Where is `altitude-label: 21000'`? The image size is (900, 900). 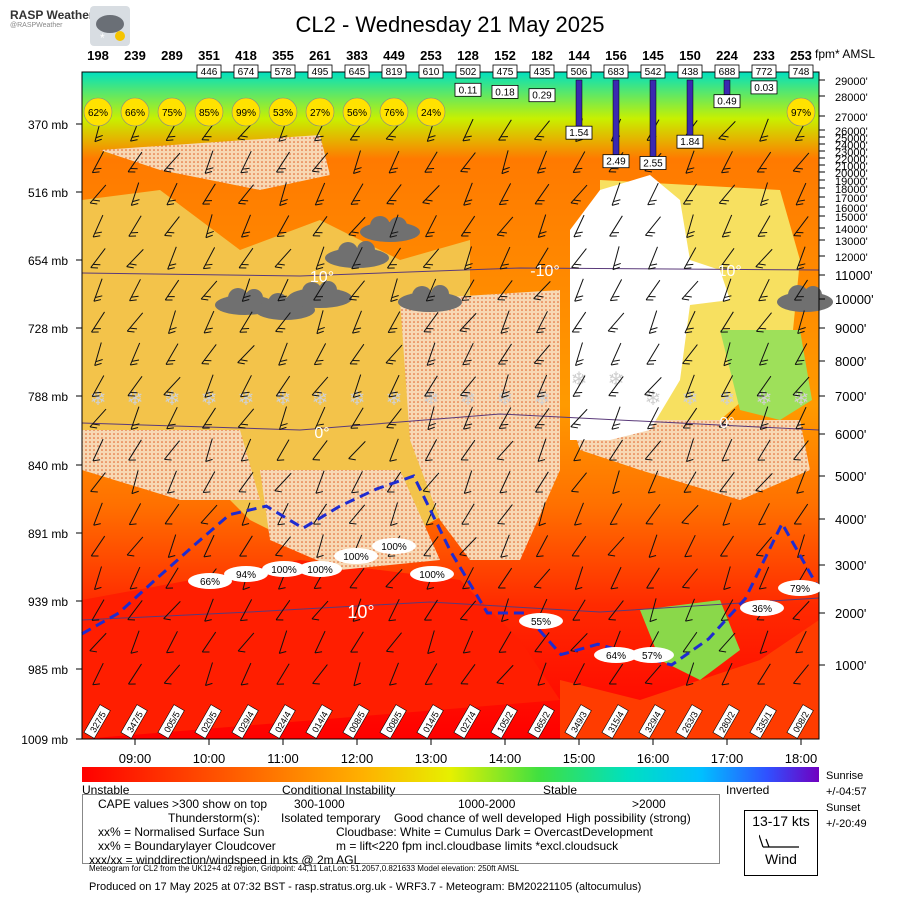 altitude-label: 21000' is located at coordinates (851, 167).